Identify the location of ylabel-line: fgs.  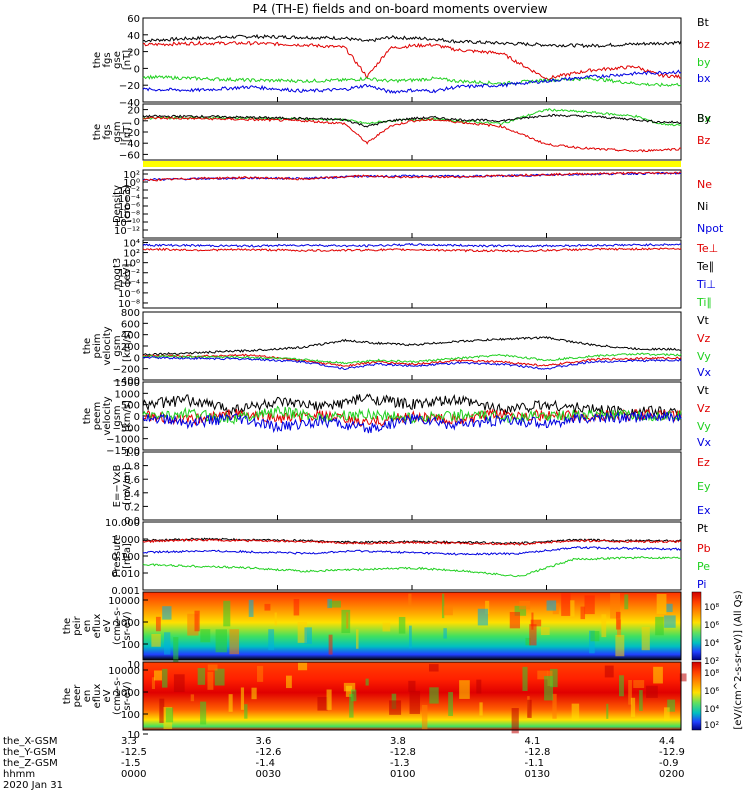
(107, 131).